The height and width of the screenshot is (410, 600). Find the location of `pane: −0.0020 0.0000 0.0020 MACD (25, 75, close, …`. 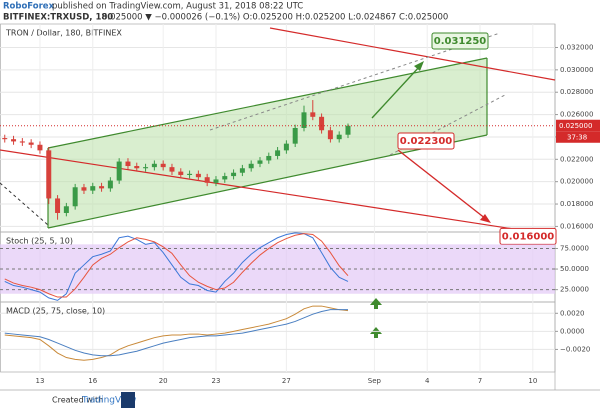

pane: −0.0020 0.0000 0.0020 MACD (25, 75, close, … is located at coordinates (295, 333).